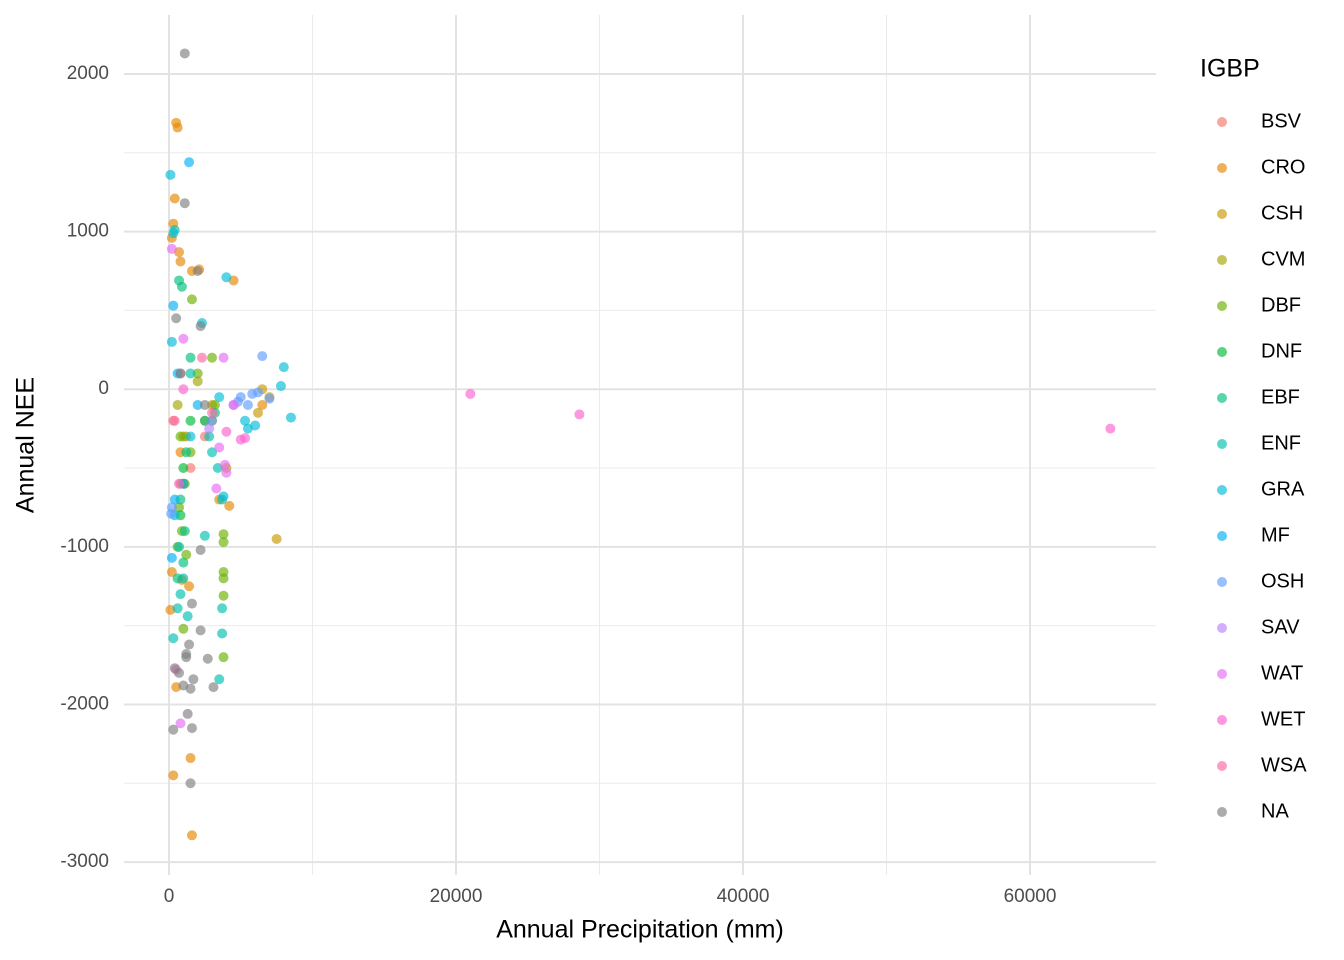 This screenshot has width=1344, height=960. I want to click on legend-label: CRO, so click(1283, 167).